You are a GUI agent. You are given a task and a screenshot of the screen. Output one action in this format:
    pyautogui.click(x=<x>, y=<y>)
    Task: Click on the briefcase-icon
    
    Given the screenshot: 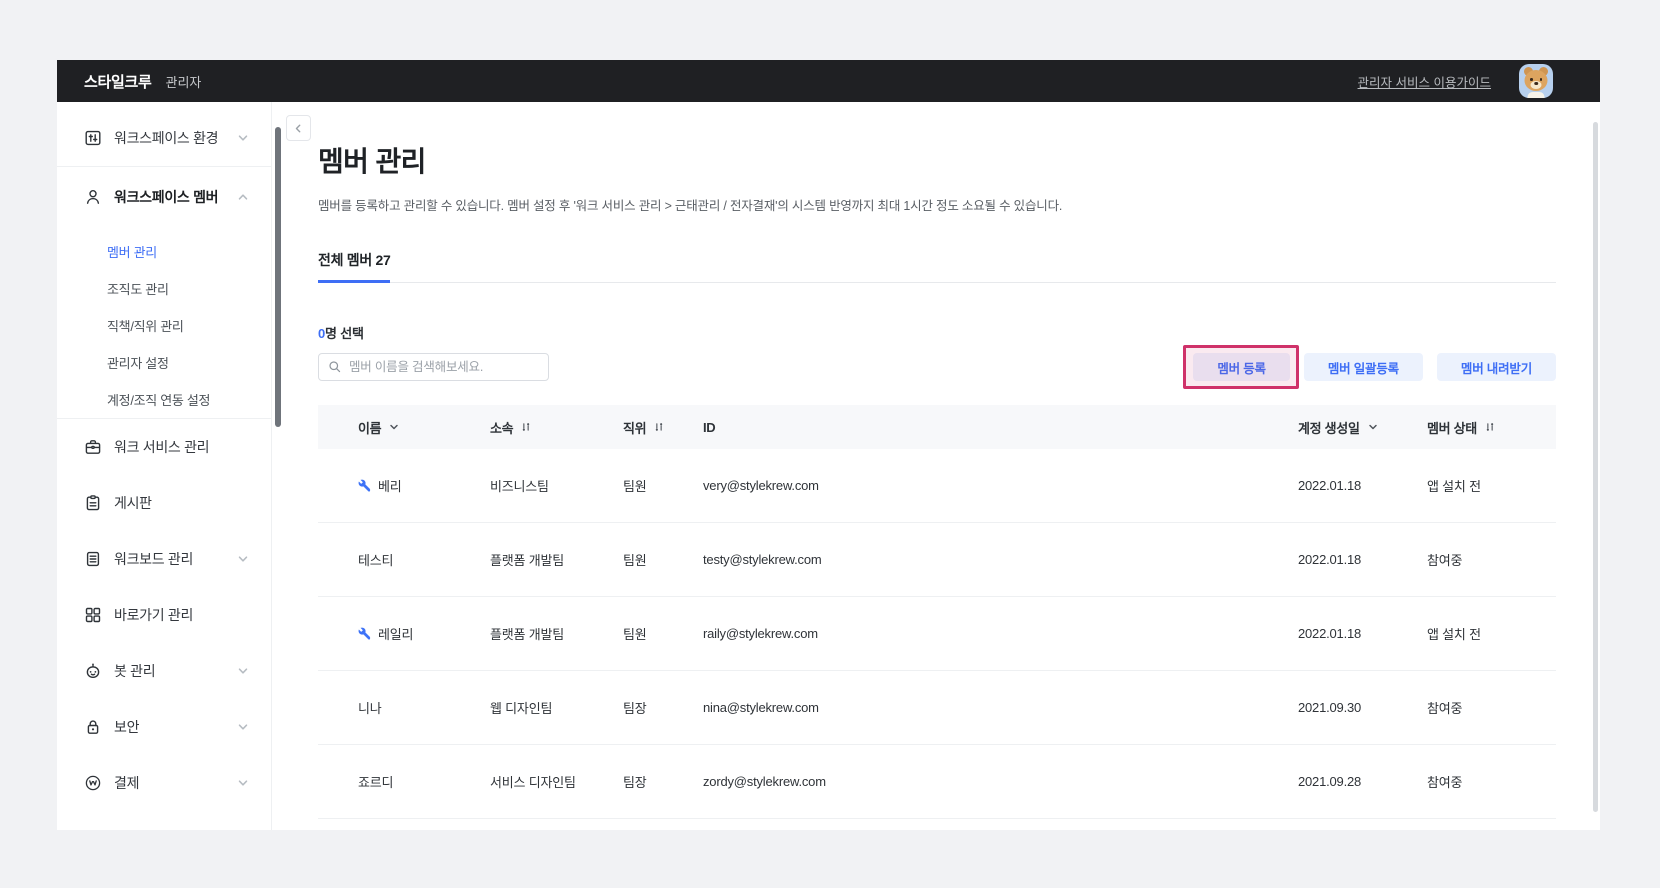 What is the action you would take?
    pyautogui.click(x=93, y=447)
    